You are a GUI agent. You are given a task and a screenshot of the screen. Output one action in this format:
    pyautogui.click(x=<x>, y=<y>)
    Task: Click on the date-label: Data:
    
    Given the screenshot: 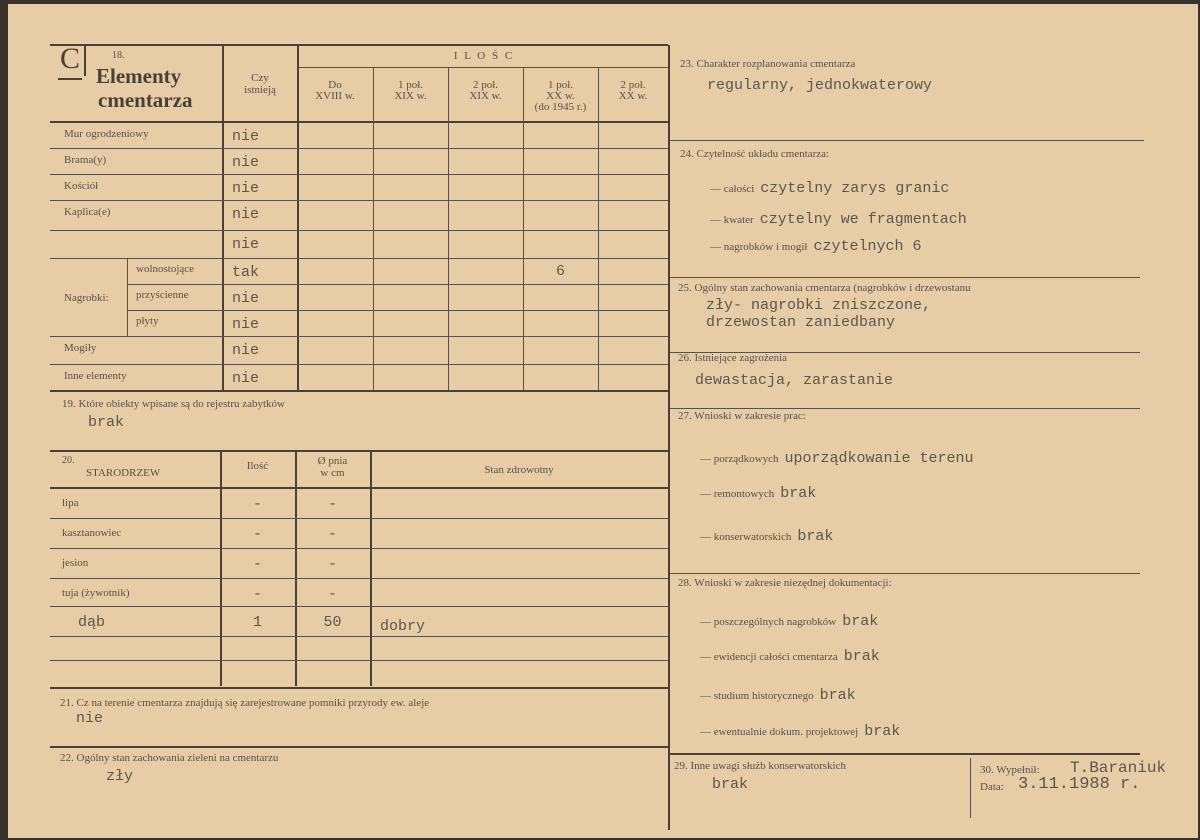 What is the action you would take?
    pyautogui.click(x=992, y=787)
    